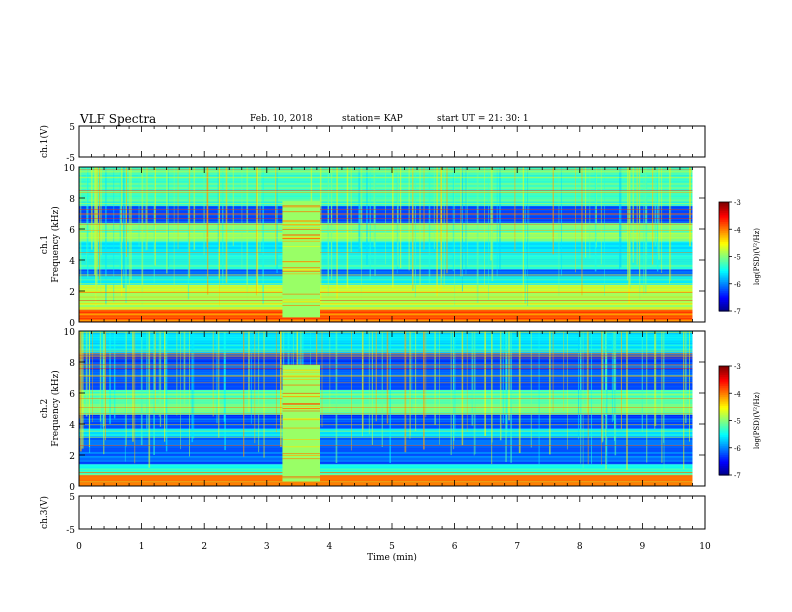 The image size is (792, 612). What do you see at coordinates (118, 119) in the screenshot?
I see `chart-title: VLF Spectra` at bounding box center [118, 119].